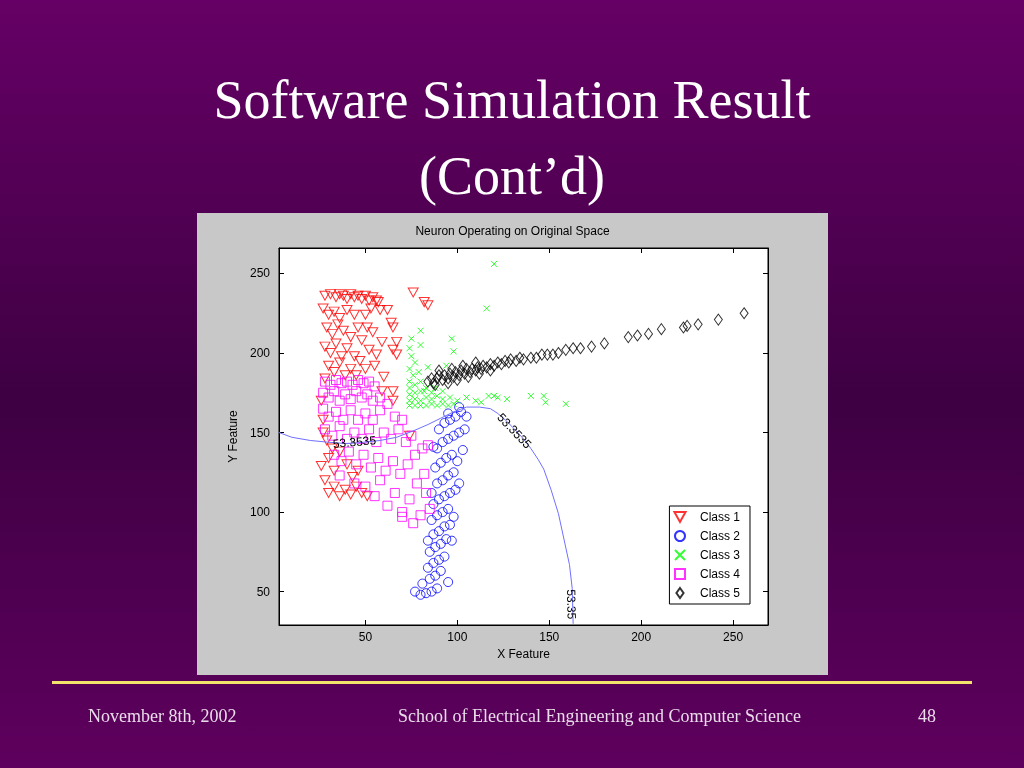  Describe the element at coordinates (162, 716) in the screenshot. I see `text: November 8th, 2002` at that location.